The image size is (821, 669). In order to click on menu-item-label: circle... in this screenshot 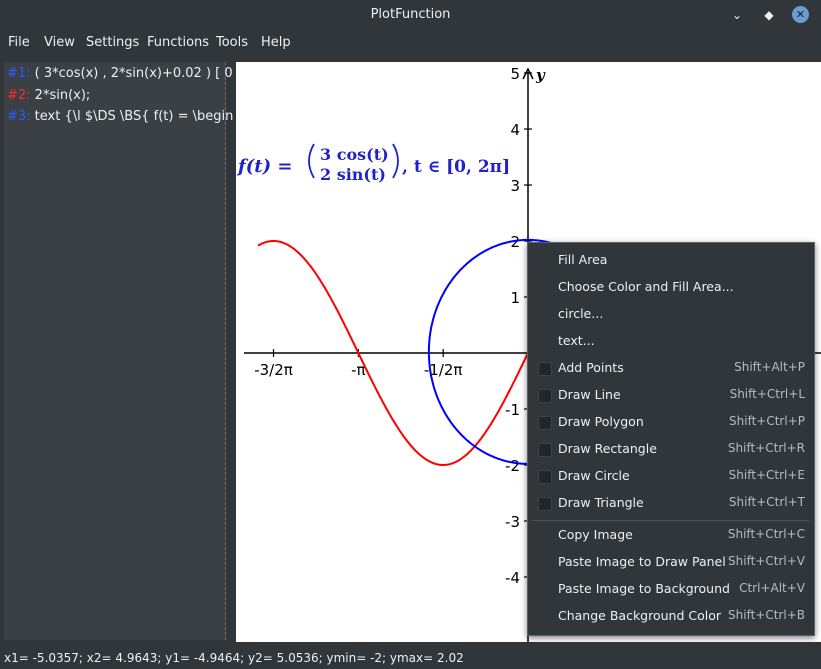, I will do `click(581, 313)`.